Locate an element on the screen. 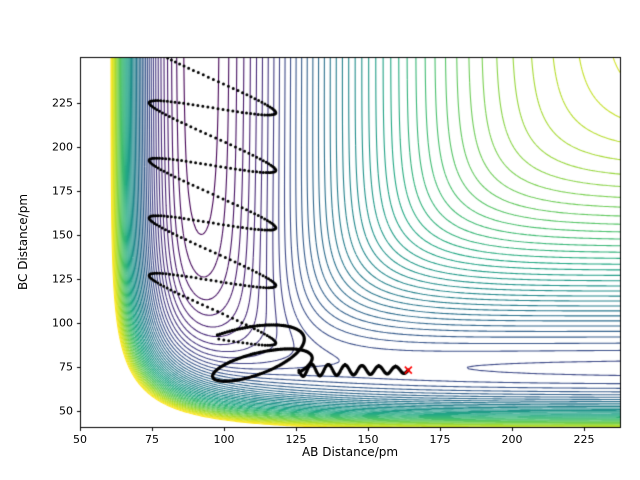 The height and width of the screenshot is (480, 640). y-axis-label: BC Distance/pm is located at coordinates (23, 242).